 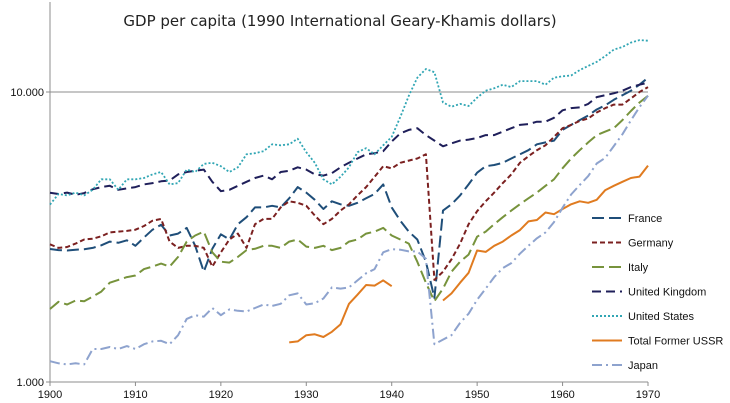 I want to click on y-tick-label: 10.000, so click(x=27, y=93).